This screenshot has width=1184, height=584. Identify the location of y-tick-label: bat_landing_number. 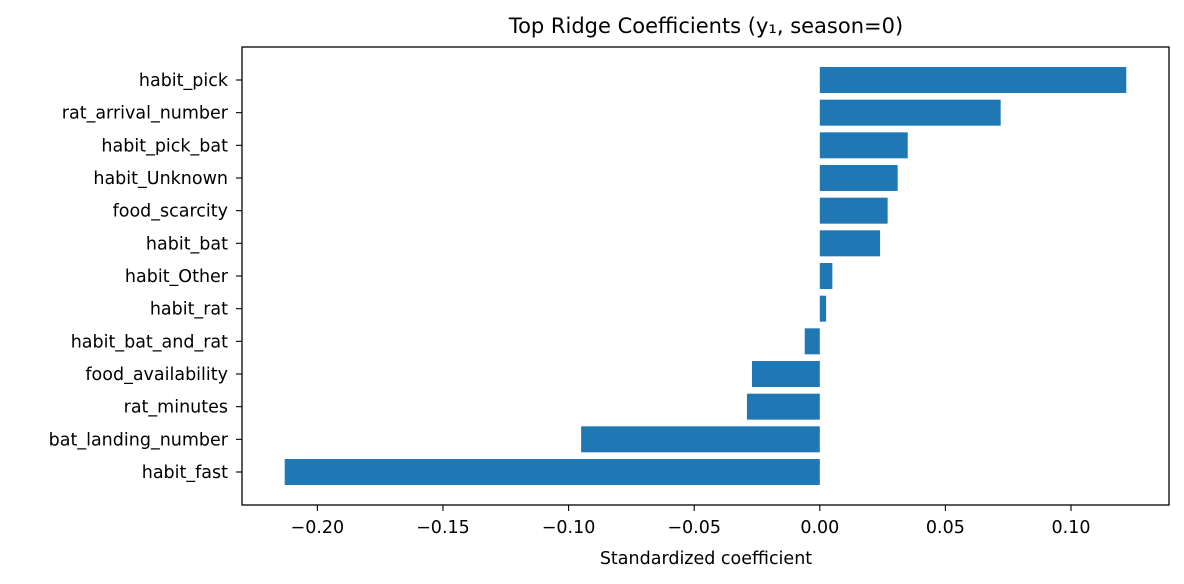
(139, 440).